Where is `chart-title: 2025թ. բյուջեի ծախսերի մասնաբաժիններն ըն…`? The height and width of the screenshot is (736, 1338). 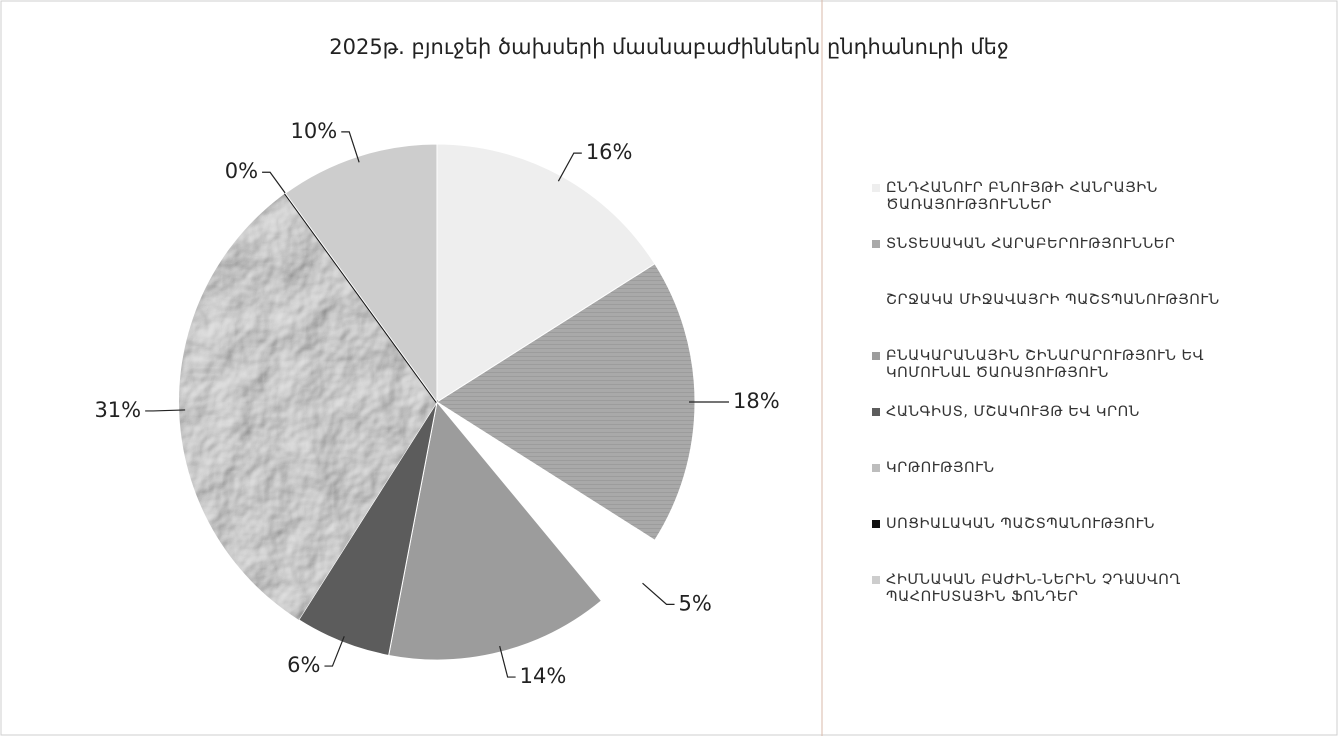 chart-title: 2025թ. բյուջեի ծախսերի մասնաբաժիններն ըն… is located at coordinates (669, 47).